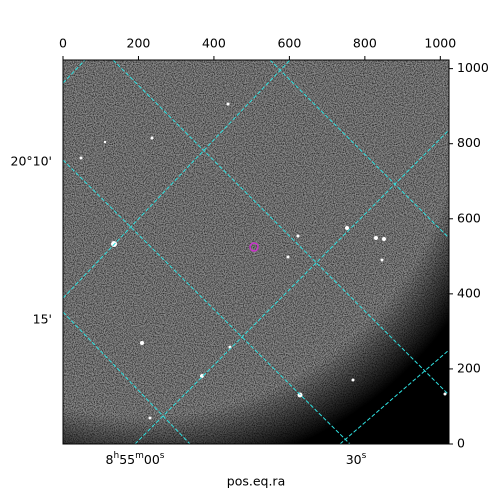  What do you see at coordinates (469, 292) in the screenshot?
I see `y-tick-label: 400` at bounding box center [469, 292].